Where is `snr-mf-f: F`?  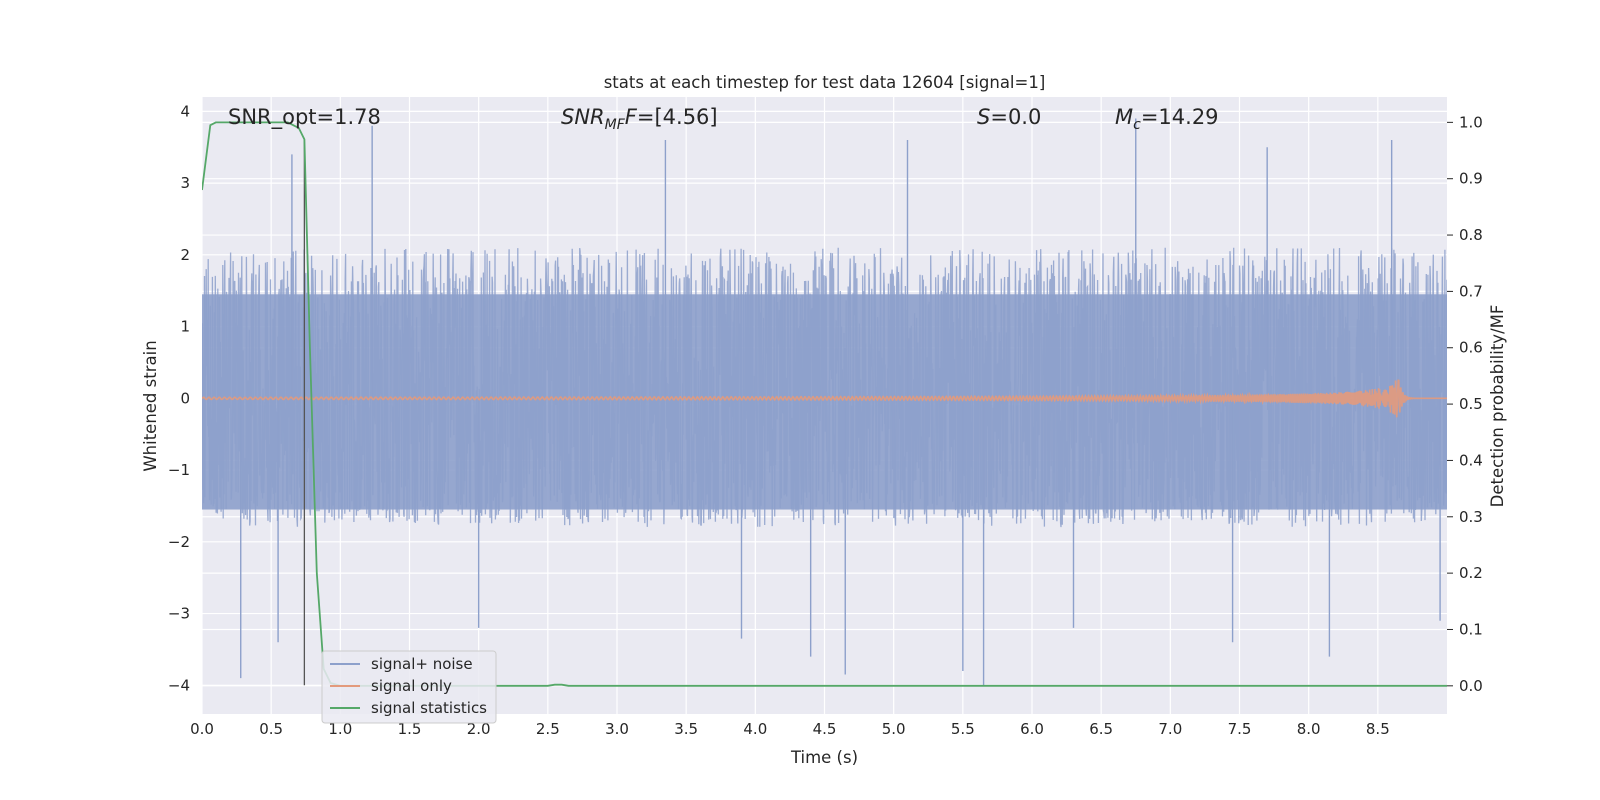 snr-mf-f: F is located at coordinates (631, 117).